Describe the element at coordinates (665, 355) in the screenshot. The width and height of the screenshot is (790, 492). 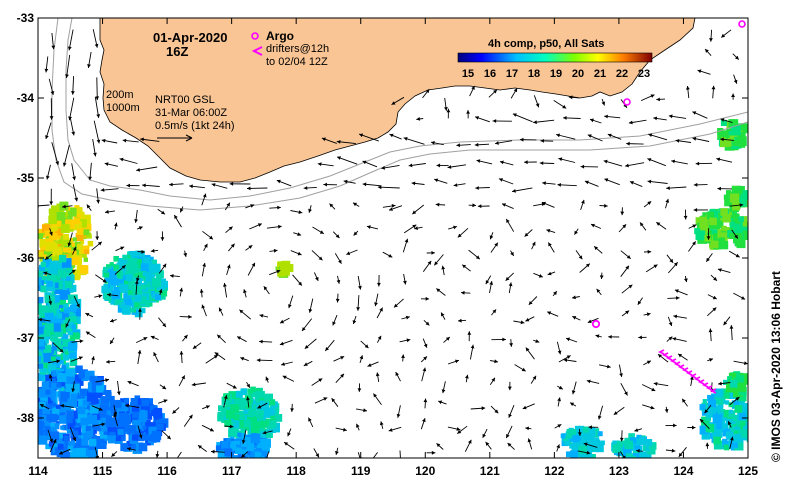
I see `drifter-chevron` at that location.